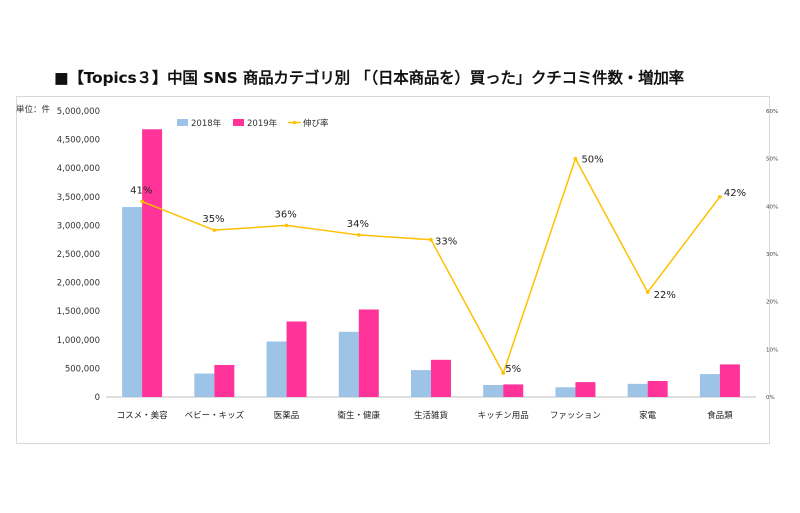 The image size is (800, 513). What do you see at coordinates (359, 415) in the screenshot?
I see `category-label: 衛生・健康` at bounding box center [359, 415].